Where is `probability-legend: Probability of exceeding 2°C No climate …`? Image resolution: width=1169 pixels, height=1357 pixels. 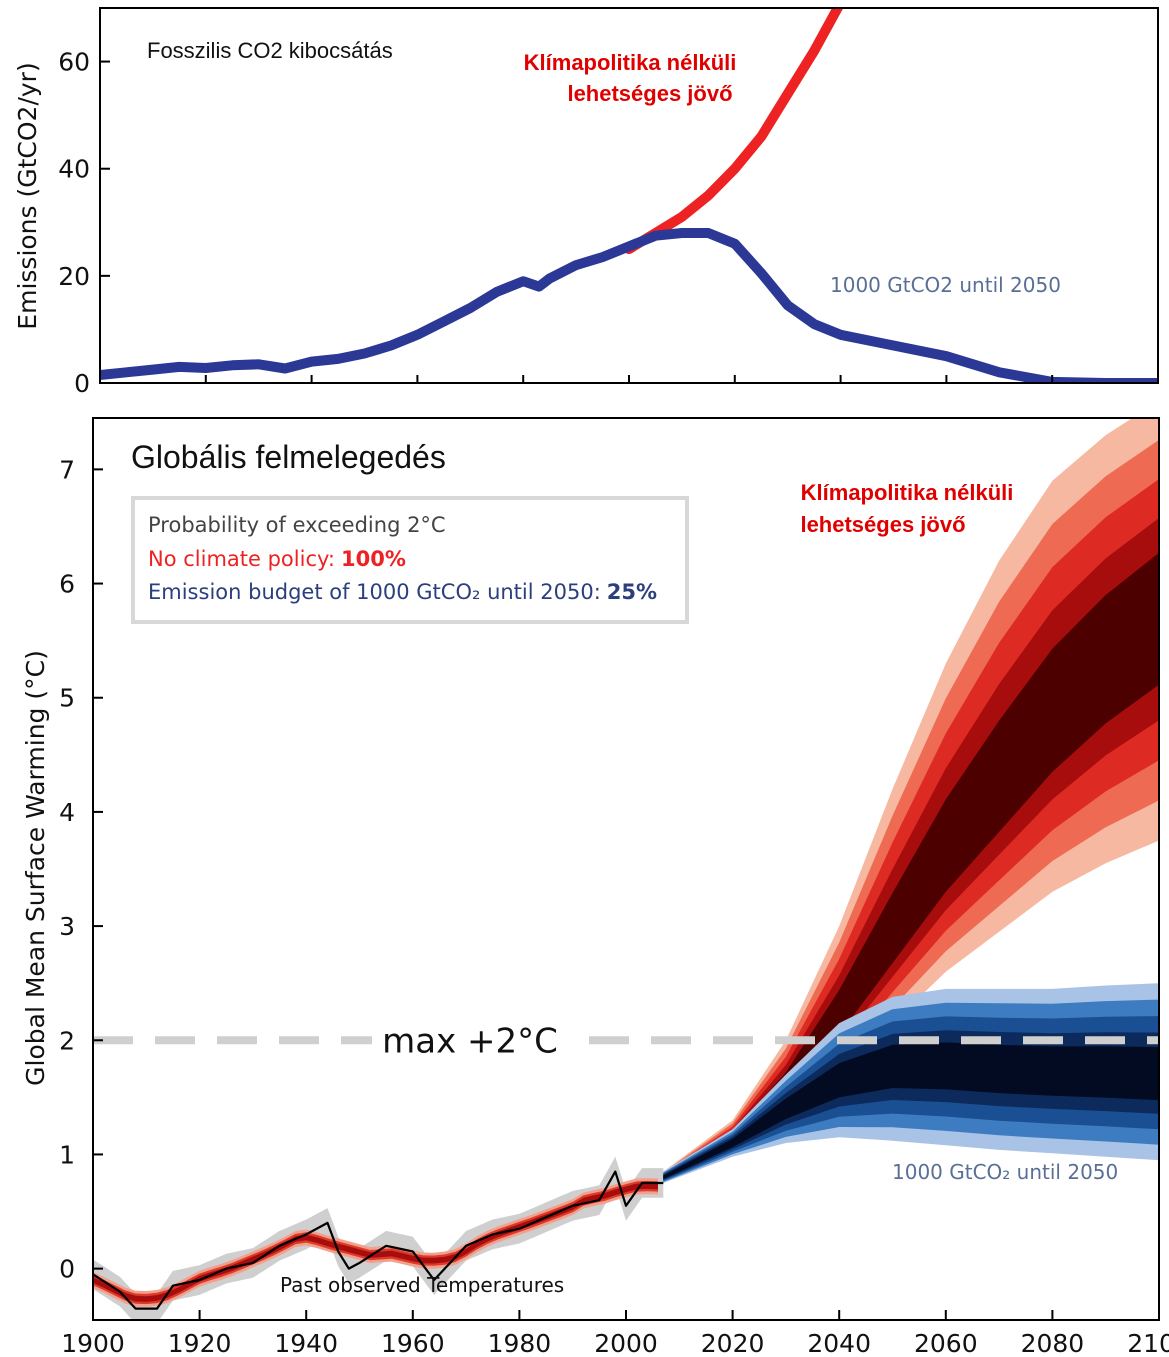
probability-legend: Probability of exceeding 2°C No climate … is located at coordinates (410, 560).